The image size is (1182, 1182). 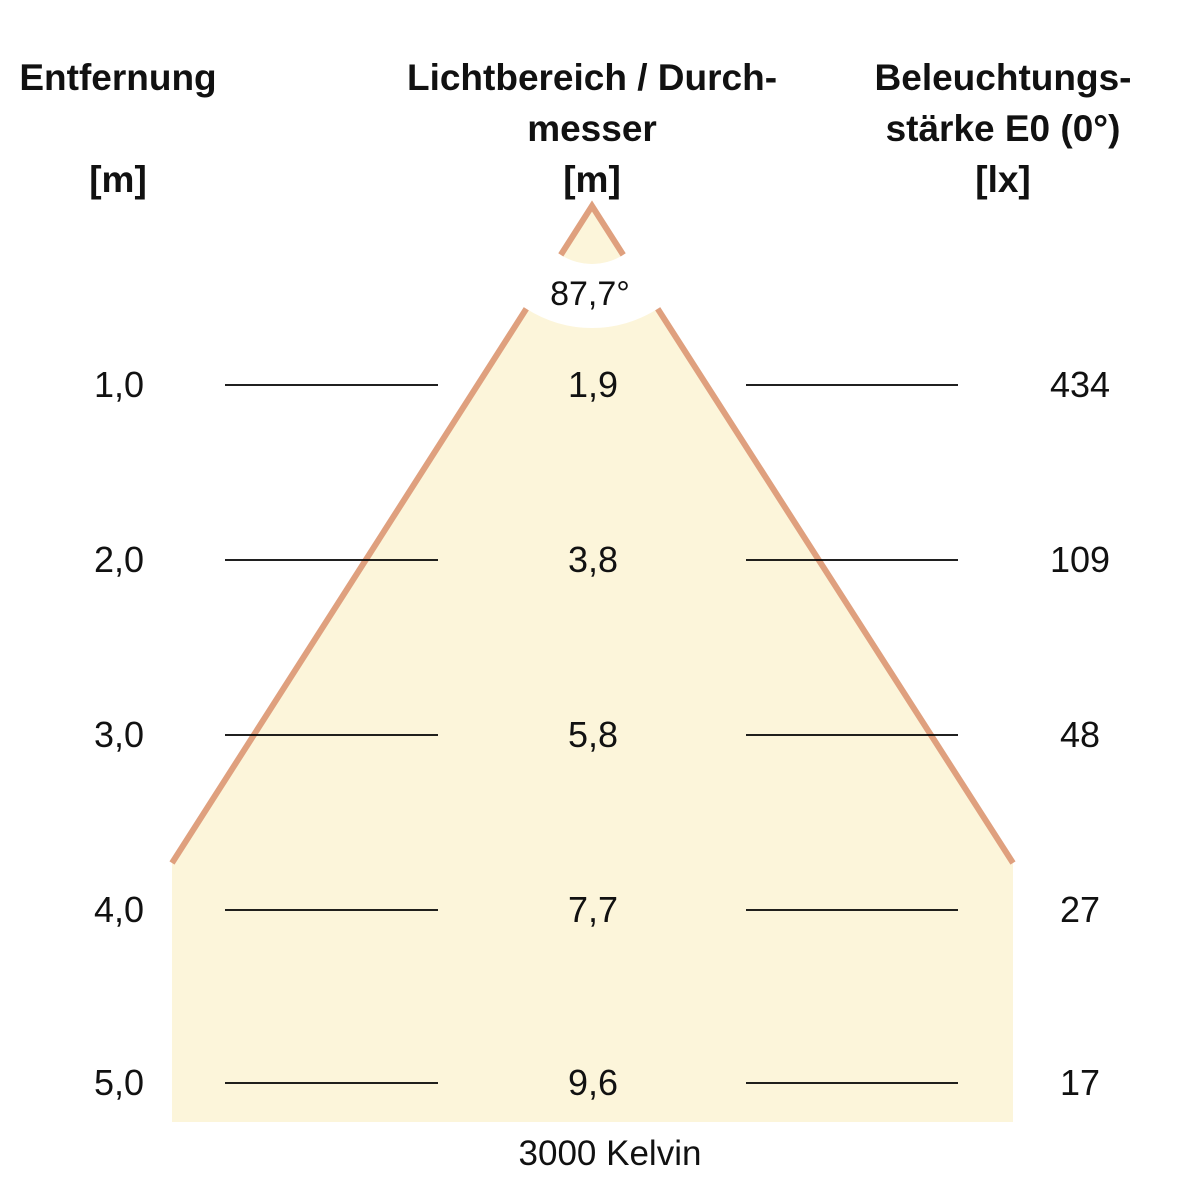 I want to click on table-row: 4,0 7,7 27, so click(x=597, y=909).